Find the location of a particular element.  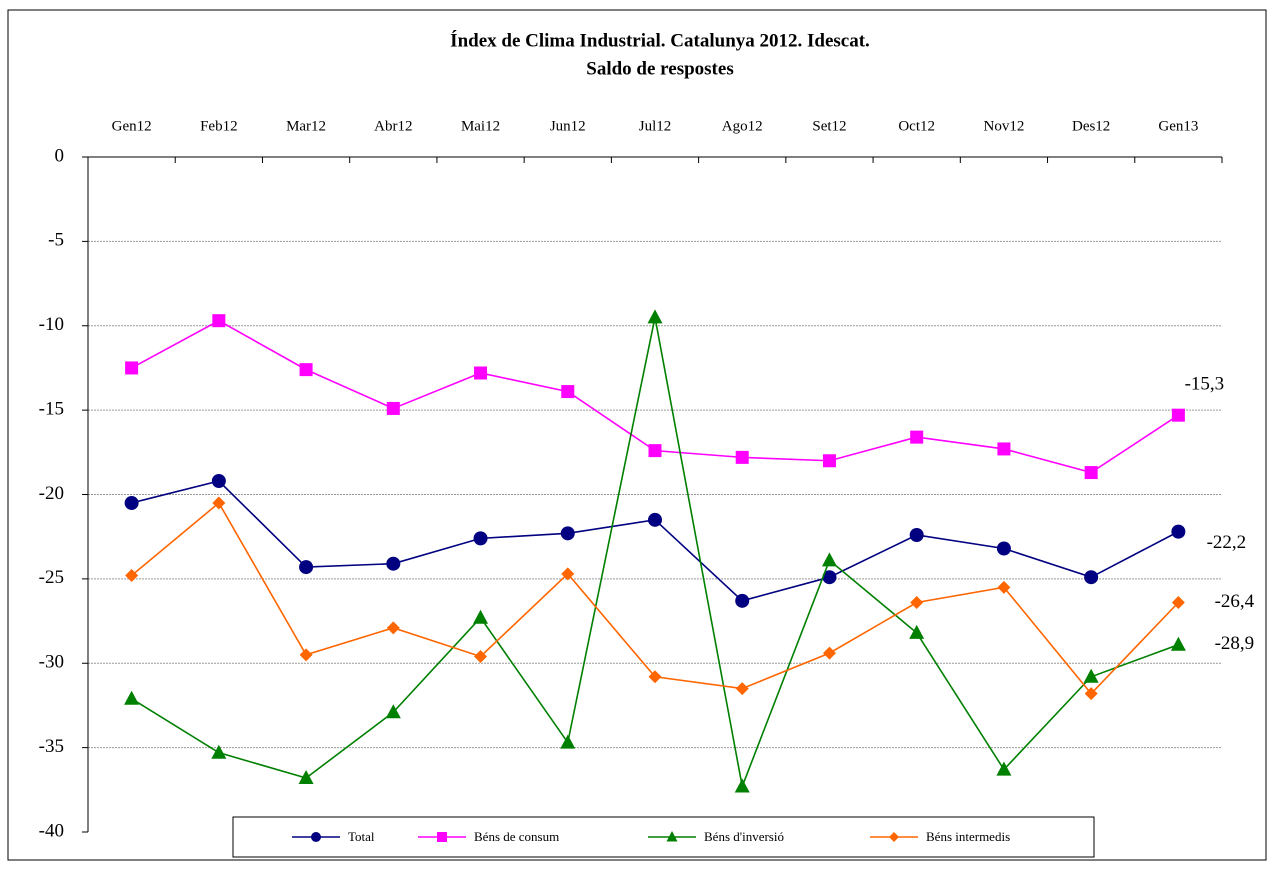

y-tick-label: -15 is located at coordinates (51, 408).